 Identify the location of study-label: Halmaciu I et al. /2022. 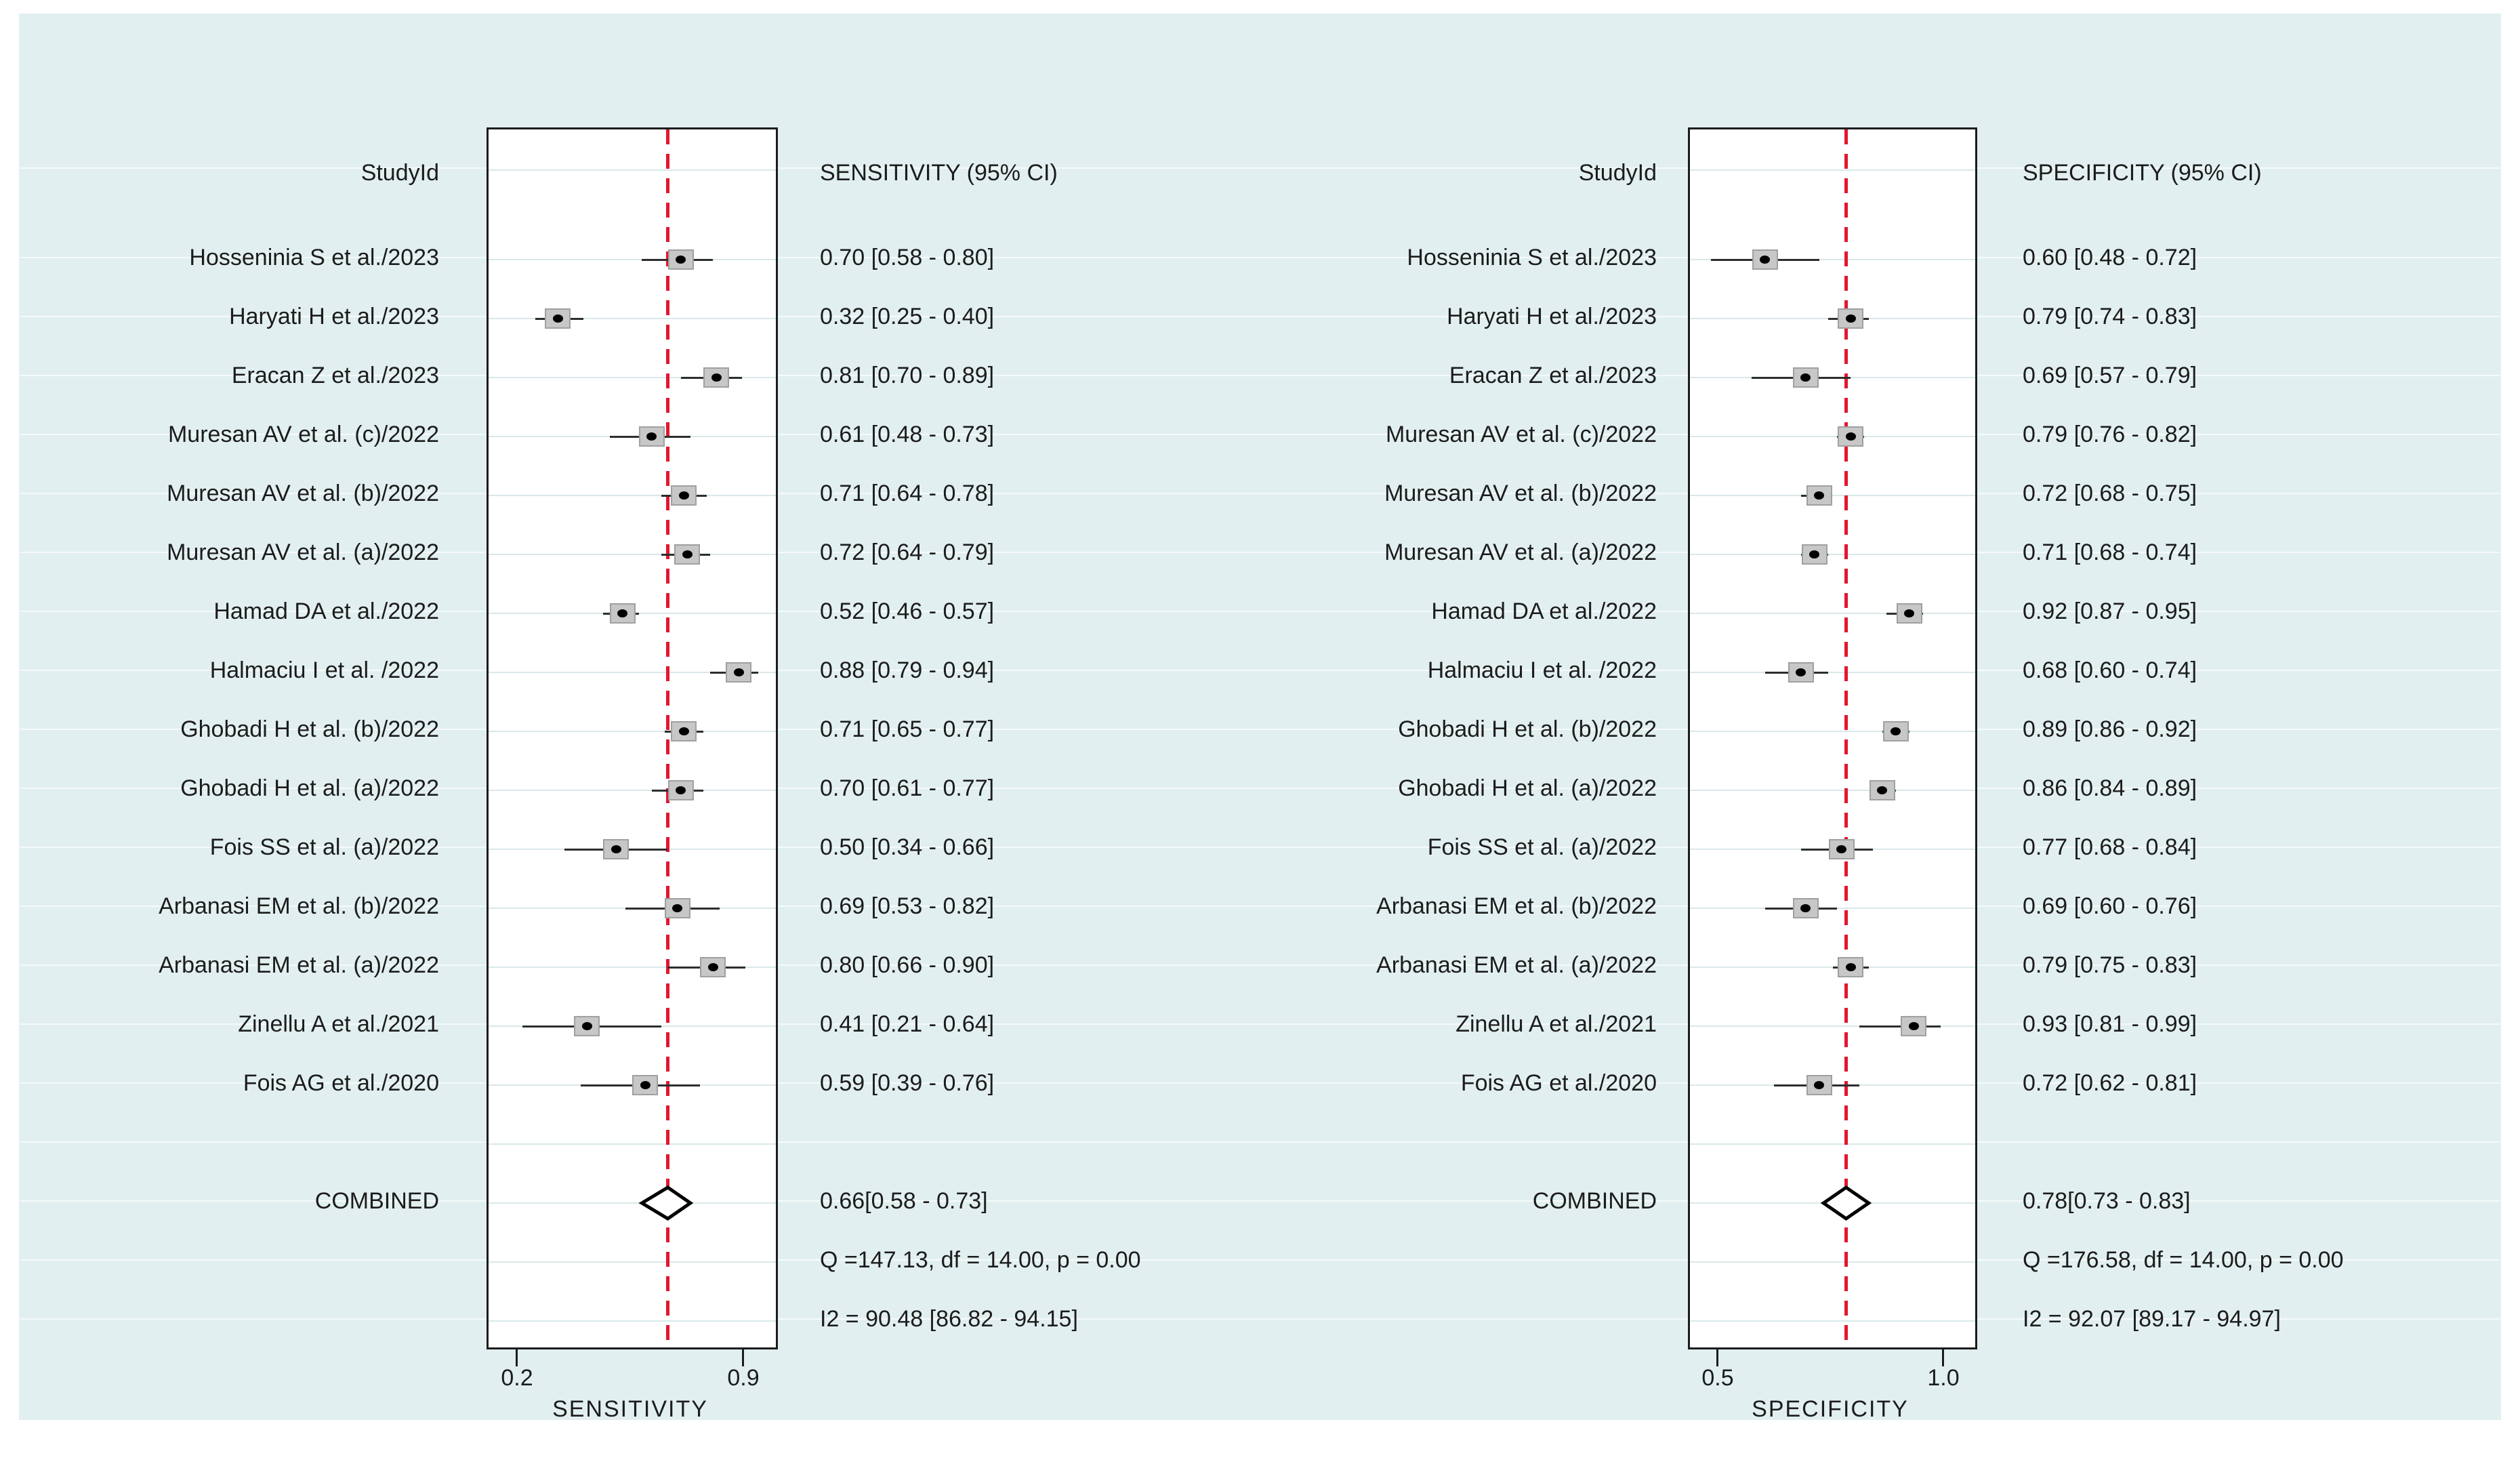
(1542, 670).